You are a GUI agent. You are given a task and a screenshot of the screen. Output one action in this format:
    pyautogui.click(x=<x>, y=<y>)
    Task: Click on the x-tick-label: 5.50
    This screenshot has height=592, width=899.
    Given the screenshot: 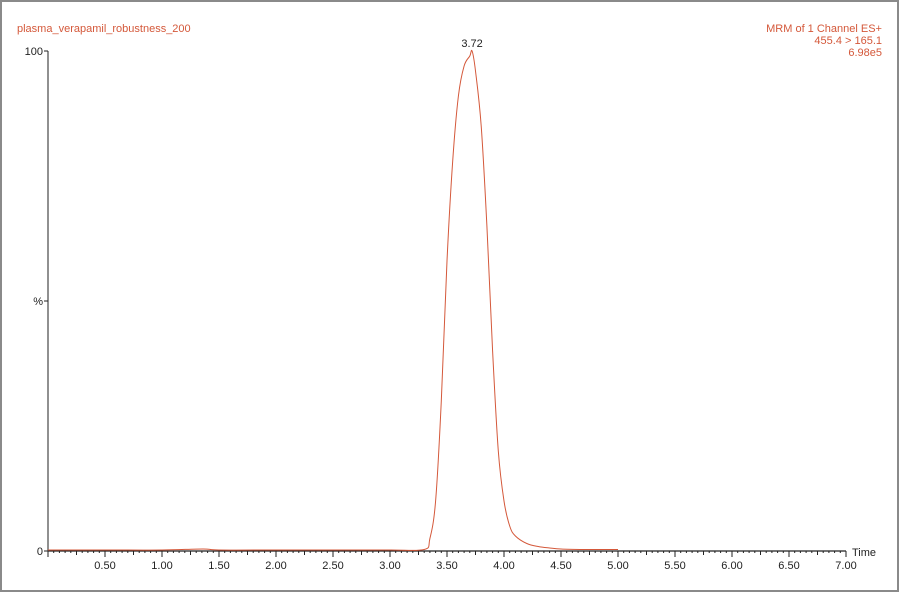 What is the action you would take?
    pyautogui.click(x=674, y=566)
    